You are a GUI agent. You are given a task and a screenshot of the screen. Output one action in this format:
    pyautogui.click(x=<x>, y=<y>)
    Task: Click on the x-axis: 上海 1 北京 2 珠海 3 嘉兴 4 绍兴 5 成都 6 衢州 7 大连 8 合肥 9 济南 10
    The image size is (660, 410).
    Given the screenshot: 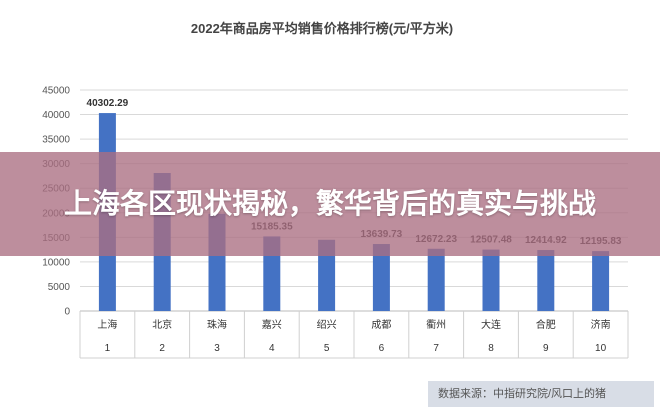 What is the action you would take?
    pyautogui.click(x=354, y=335)
    